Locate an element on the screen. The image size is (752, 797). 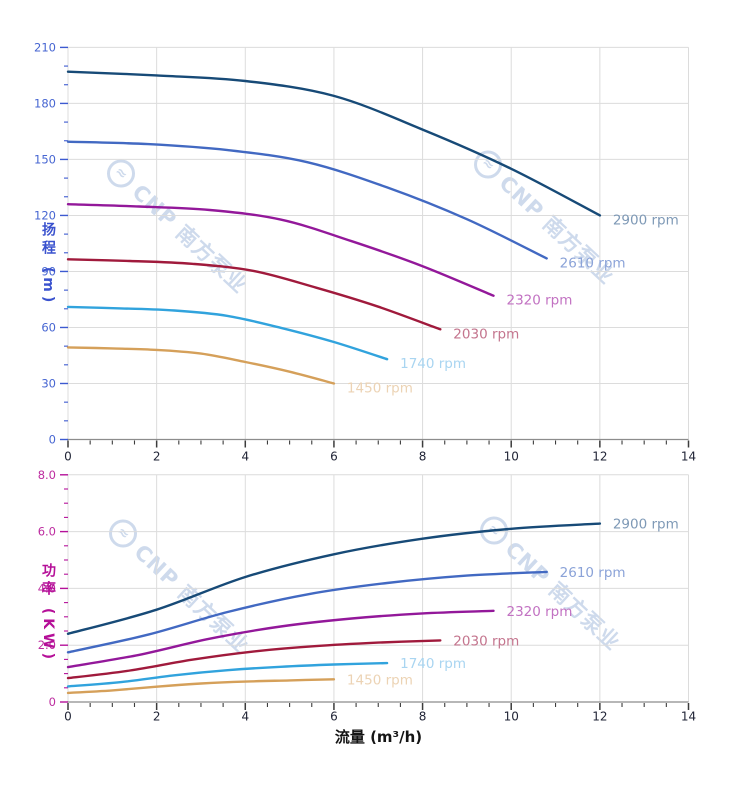
power-axis-title: 功率 (KW) is located at coordinates (48, 613).